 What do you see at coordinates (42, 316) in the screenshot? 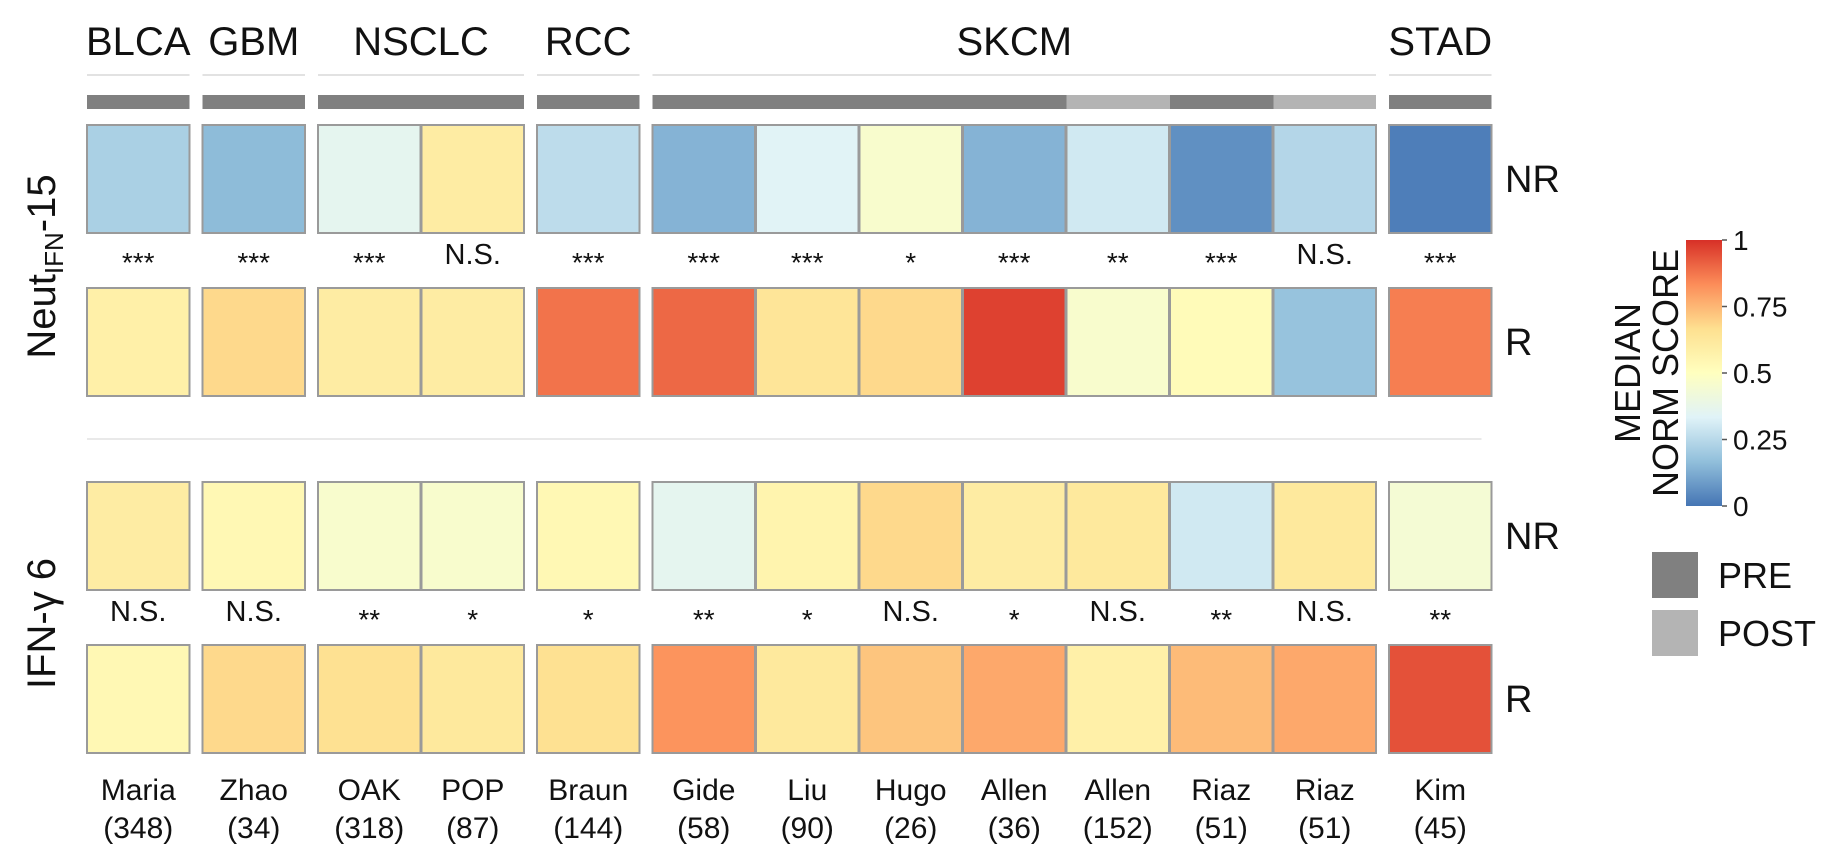
I see `panel-label-main: Neut` at bounding box center [42, 316].